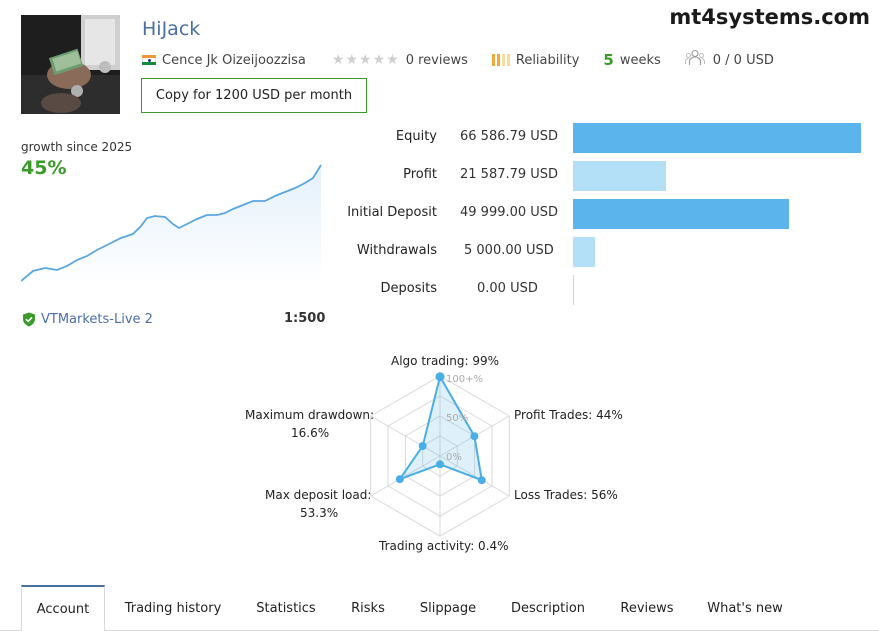 This screenshot has height=631, width=879. What do you see at coordinates (509, 212) in the screenshot?
I see `fin-value-initial-deposit: 49 999.00 USD` at bounding box center [509, 212].